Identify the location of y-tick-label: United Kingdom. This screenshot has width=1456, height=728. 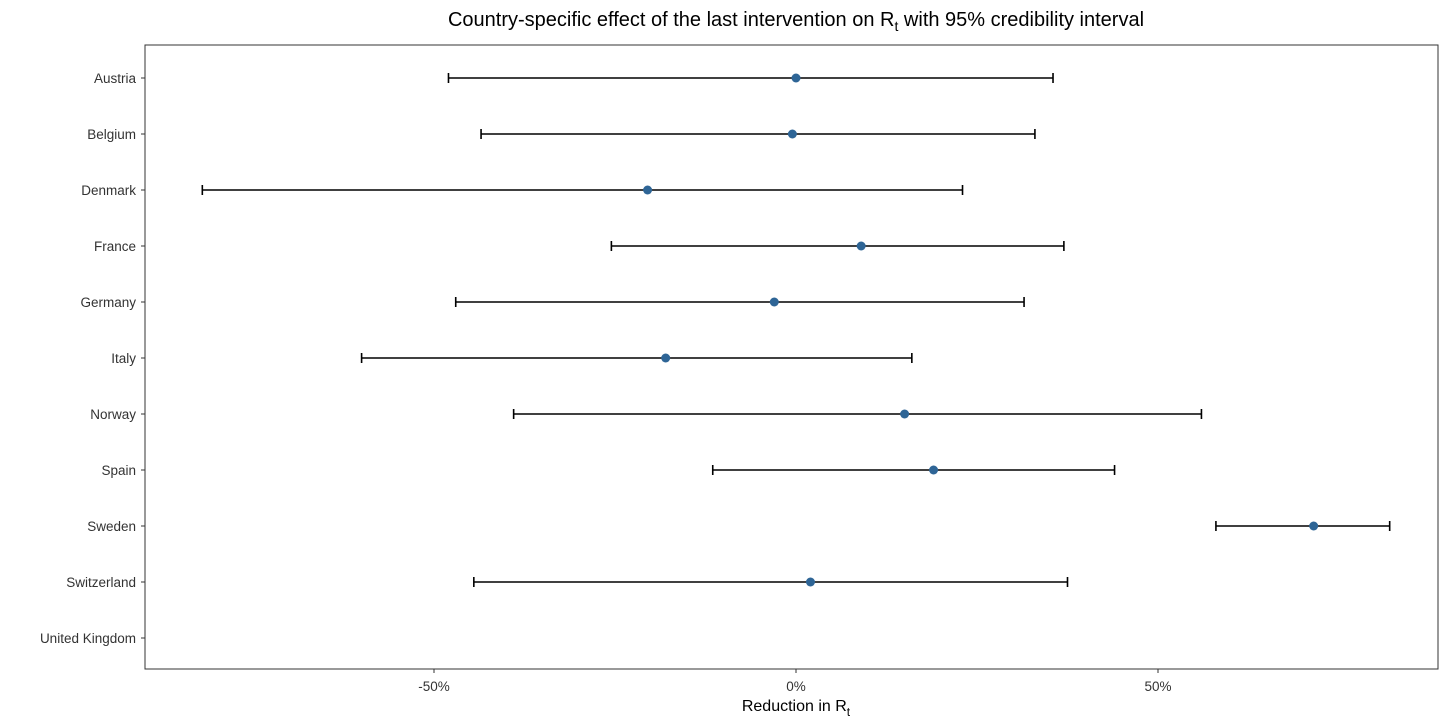
(88, 638).